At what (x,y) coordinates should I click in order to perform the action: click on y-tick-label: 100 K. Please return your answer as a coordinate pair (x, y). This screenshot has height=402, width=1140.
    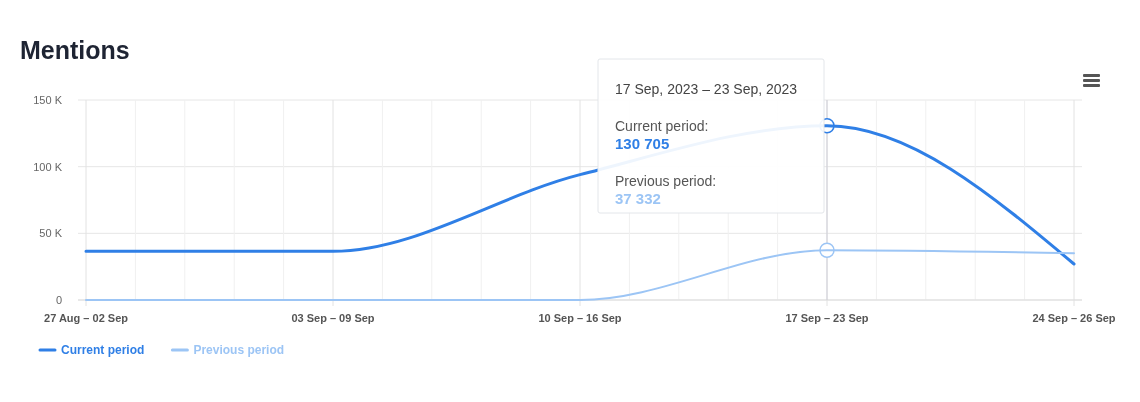
    Looking at the image, I should click on (48, 166).